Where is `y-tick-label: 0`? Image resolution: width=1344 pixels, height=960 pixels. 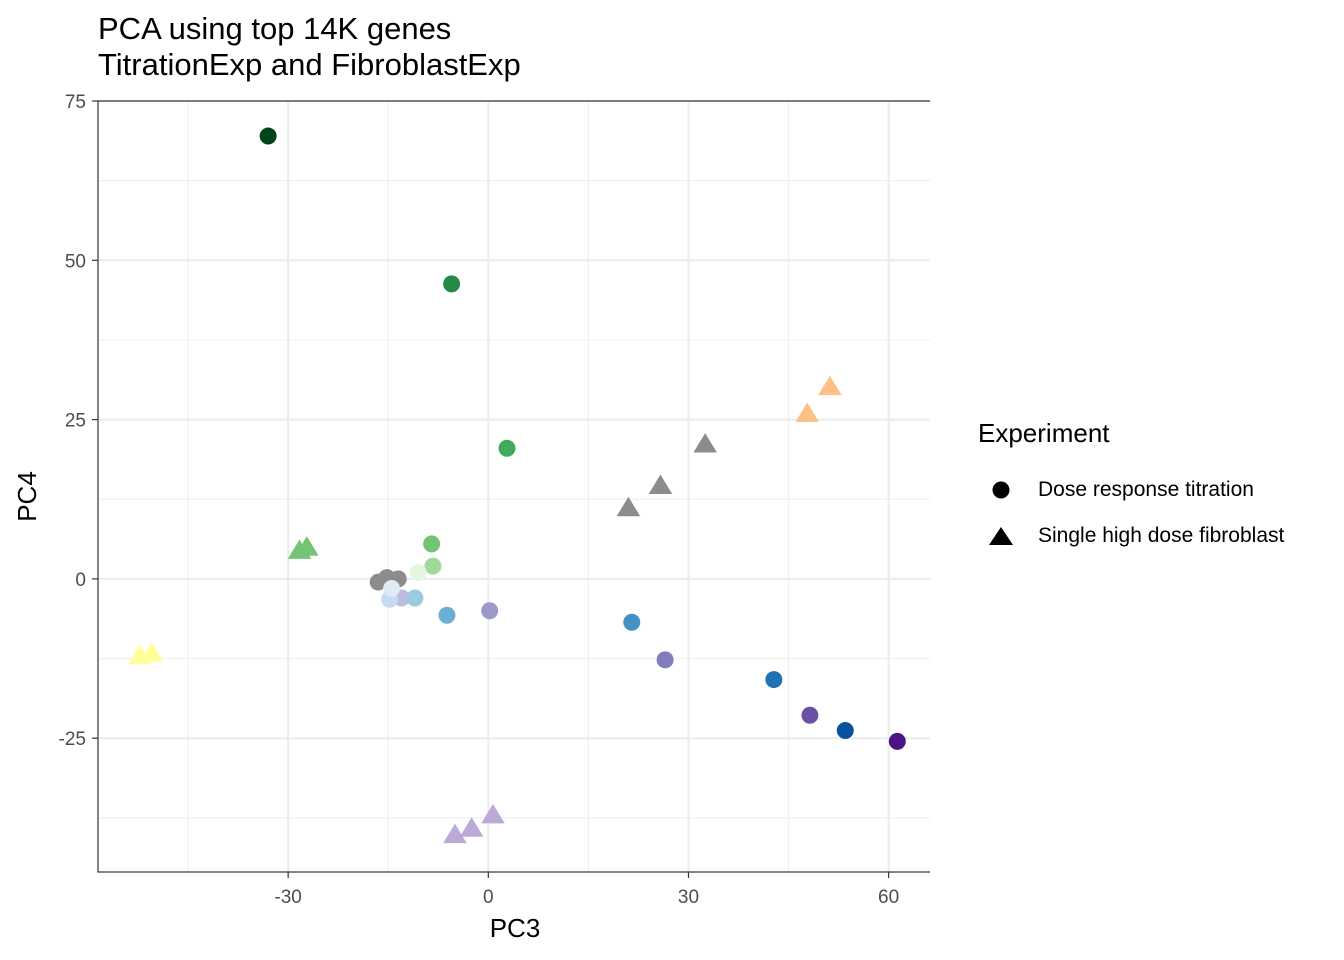 y-tick-label: 0 is located at coordinates (80, 580).